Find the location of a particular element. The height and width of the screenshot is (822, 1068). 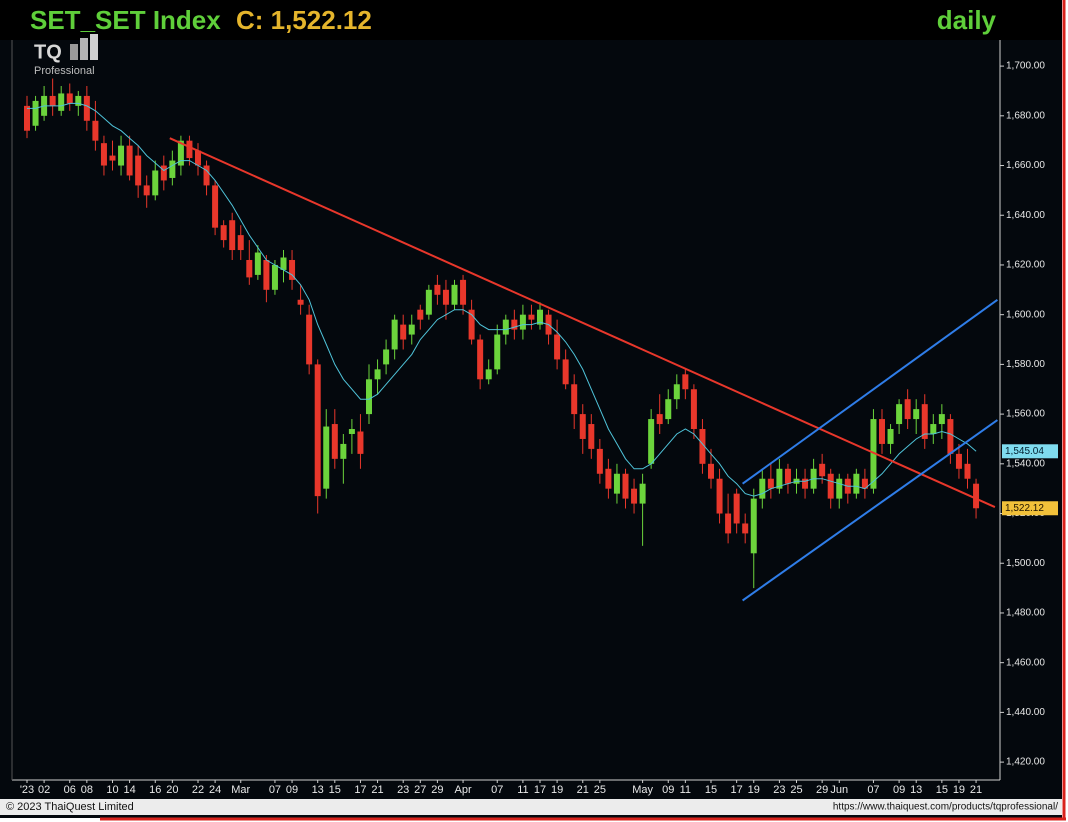

y-tick-label: 1,540.00 is located at coordinates (1025, 463).